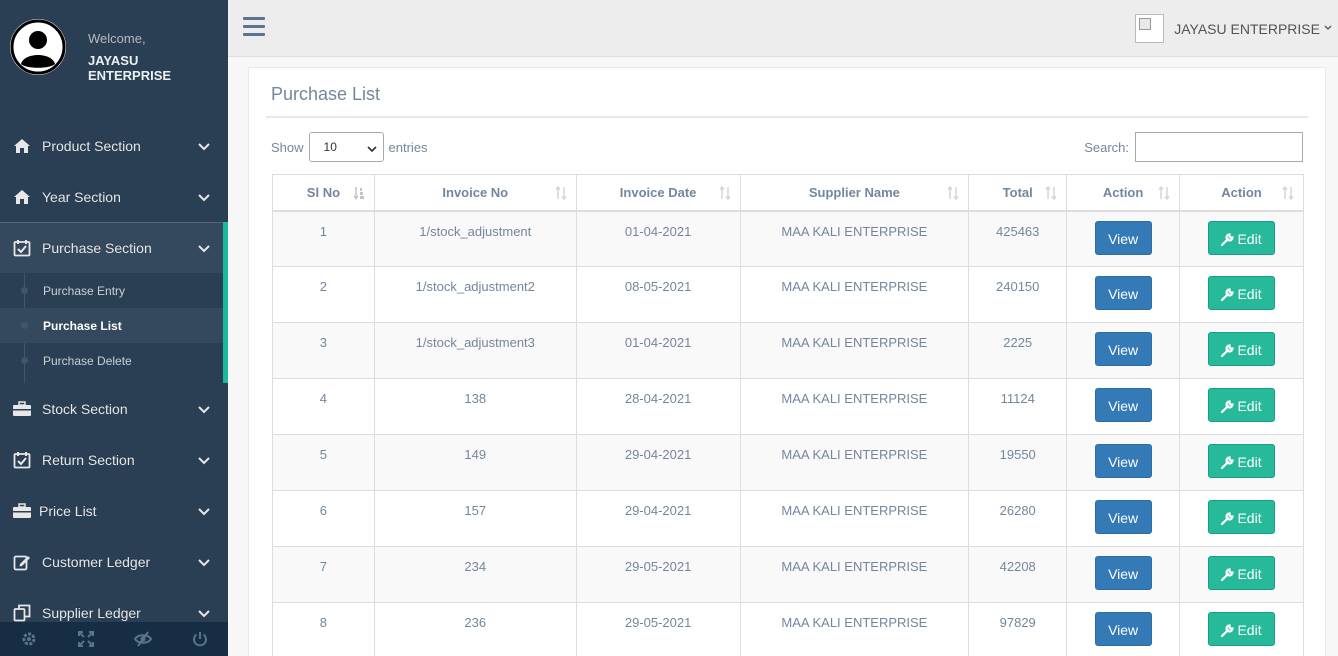 The image size is (1338, 656). What do you see at coordinates (287, 147) in the screenshot?
I see `show-label: Show` at bounding box center [287, 147].